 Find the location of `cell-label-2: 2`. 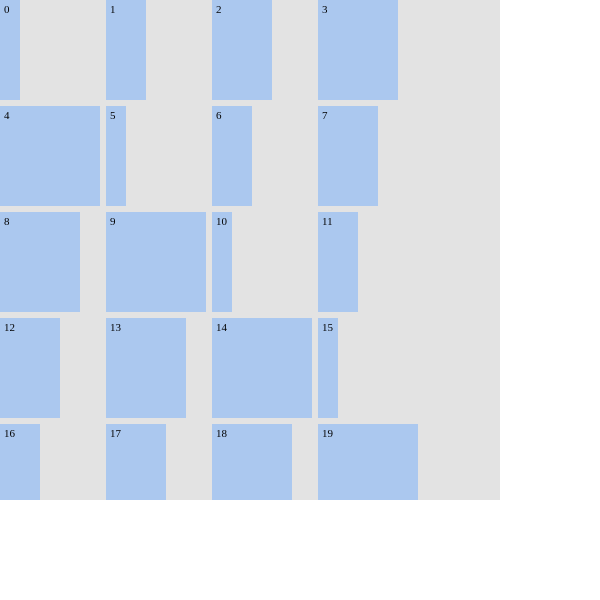

cell-label-2: 2 is located at coordinates (219, 10).